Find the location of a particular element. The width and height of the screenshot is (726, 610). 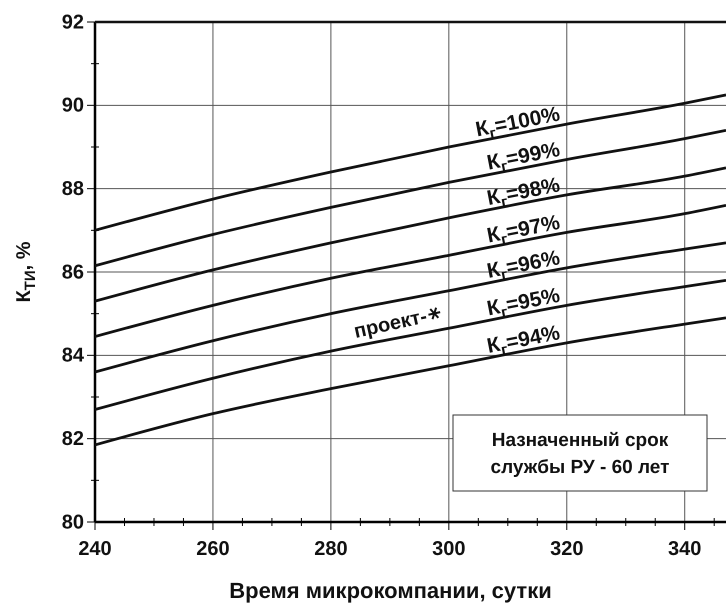

y-tick-label: 88 is located at coordinates (73, 189).